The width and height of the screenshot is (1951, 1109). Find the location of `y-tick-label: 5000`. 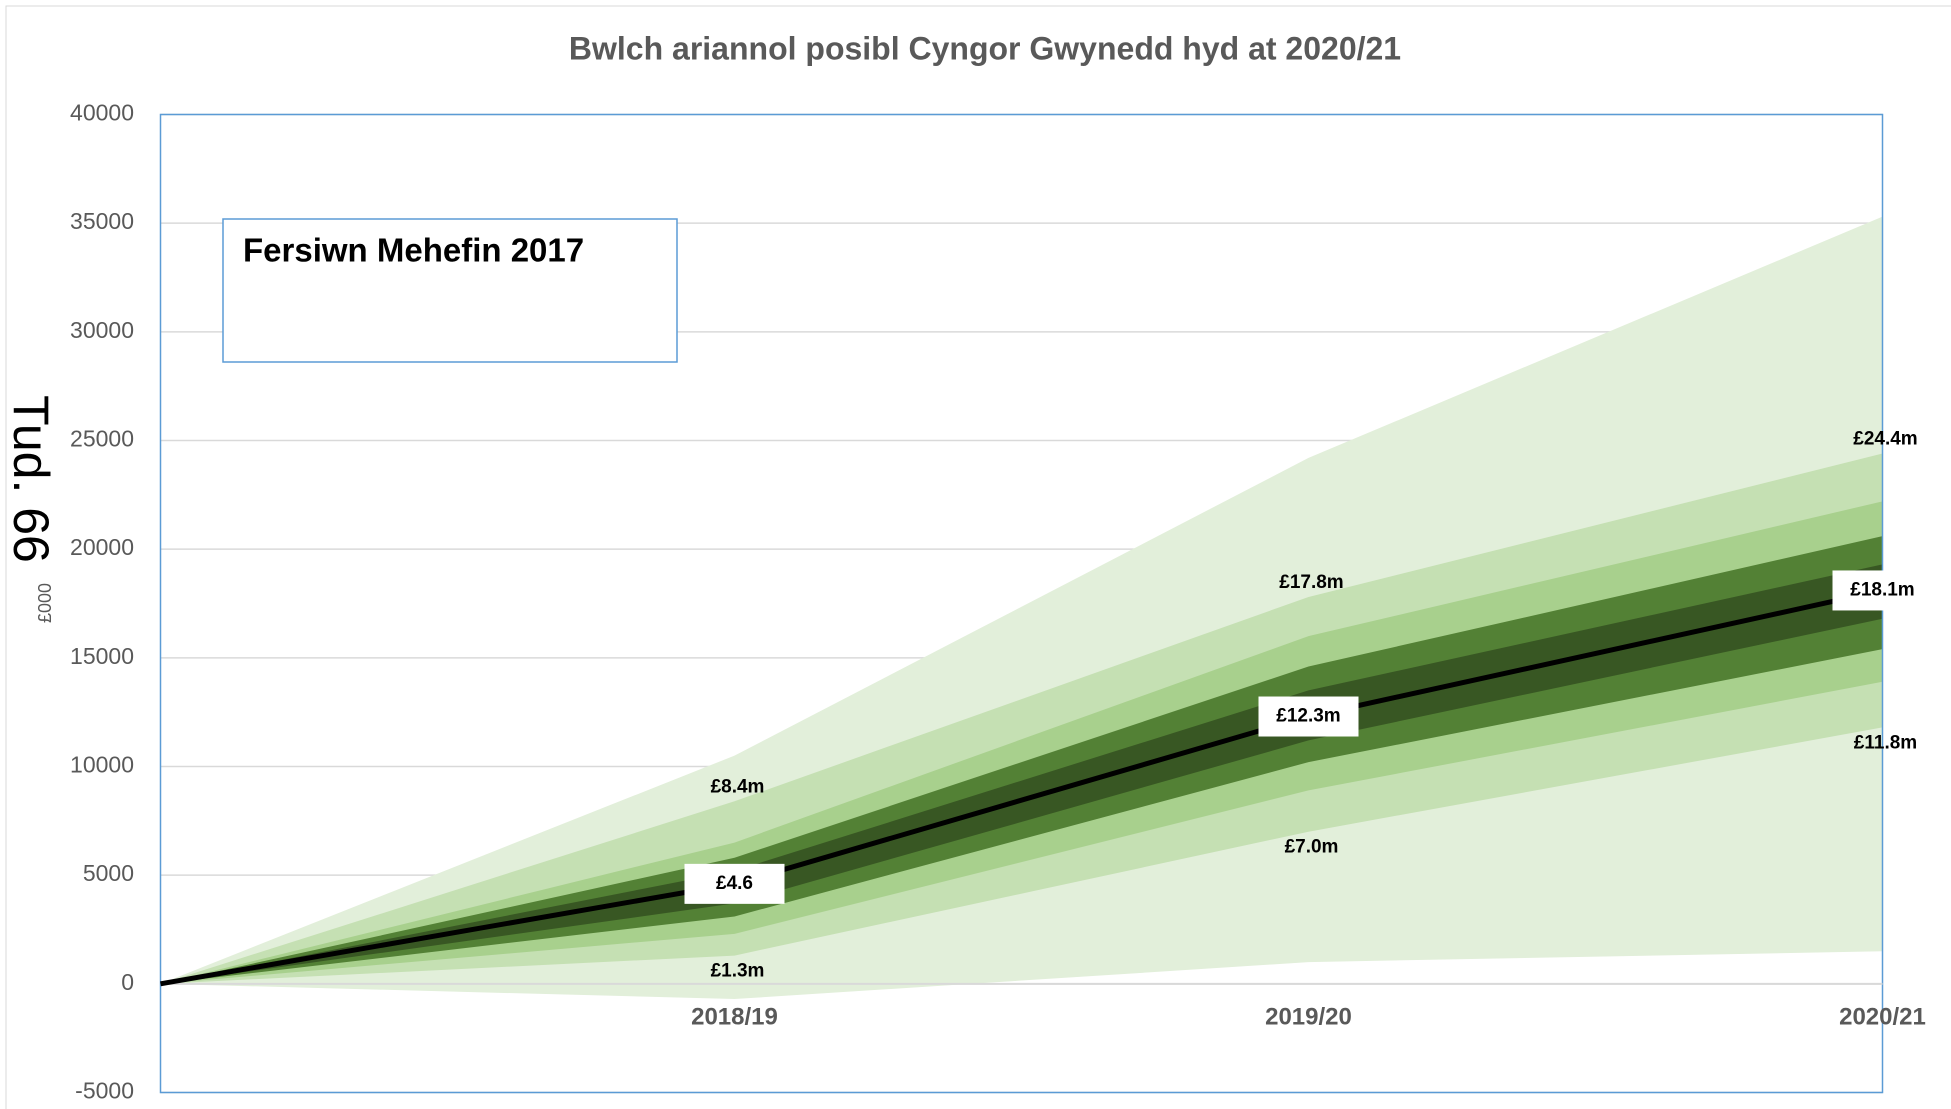

y-tick-label: 5000 is located at coordinates (108, 873).